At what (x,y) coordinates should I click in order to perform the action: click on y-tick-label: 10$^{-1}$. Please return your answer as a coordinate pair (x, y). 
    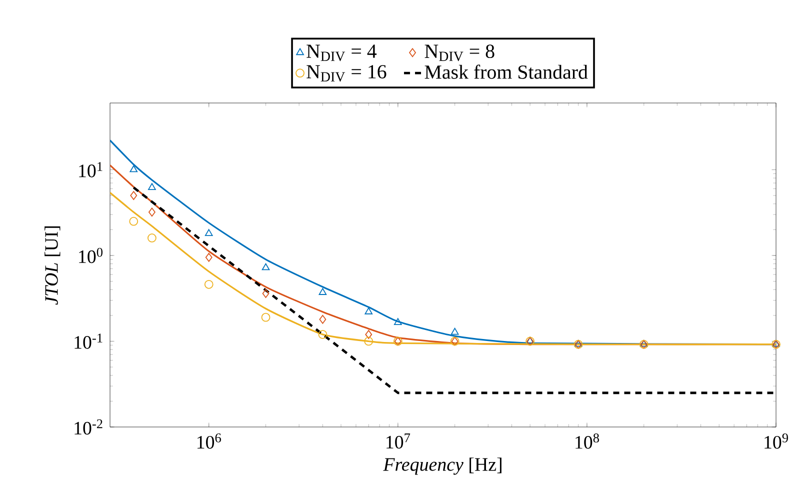
    Looking at the image, I should click on (88, 341).